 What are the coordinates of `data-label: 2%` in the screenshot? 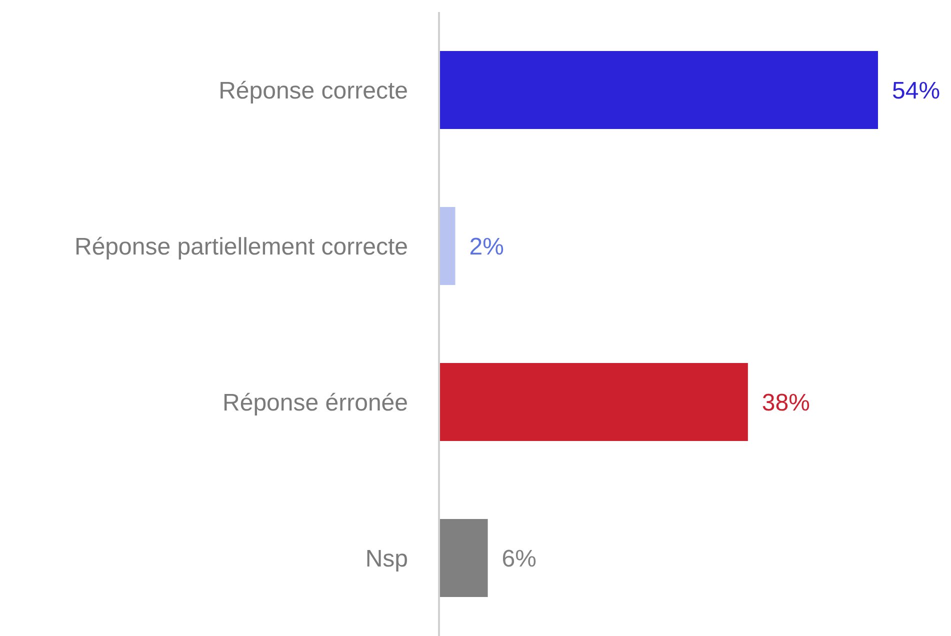 It's located at (486, 246).